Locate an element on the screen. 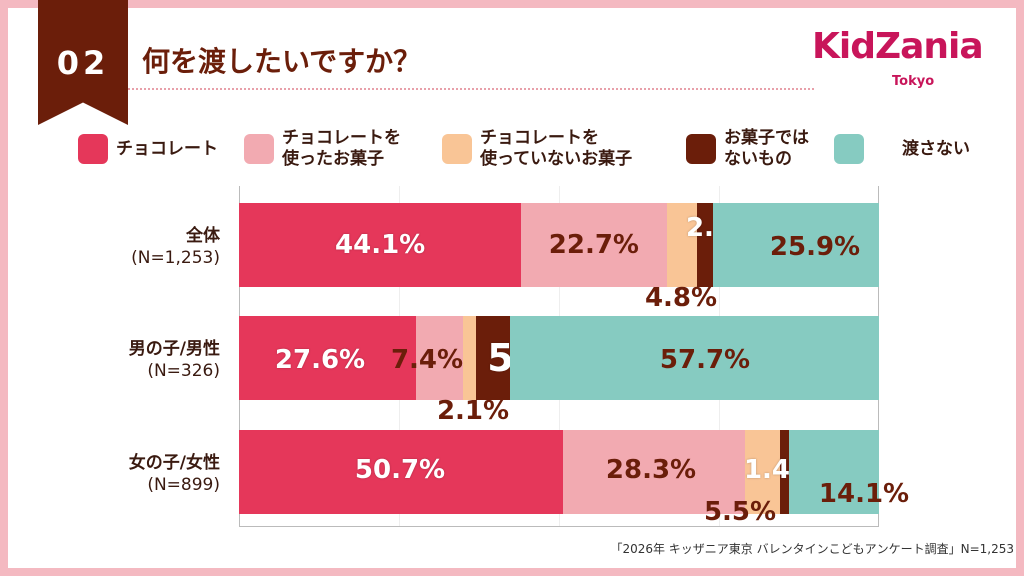 The image size is (1024, 576). data-label: 22.7% is located at coordinates (593, 245).